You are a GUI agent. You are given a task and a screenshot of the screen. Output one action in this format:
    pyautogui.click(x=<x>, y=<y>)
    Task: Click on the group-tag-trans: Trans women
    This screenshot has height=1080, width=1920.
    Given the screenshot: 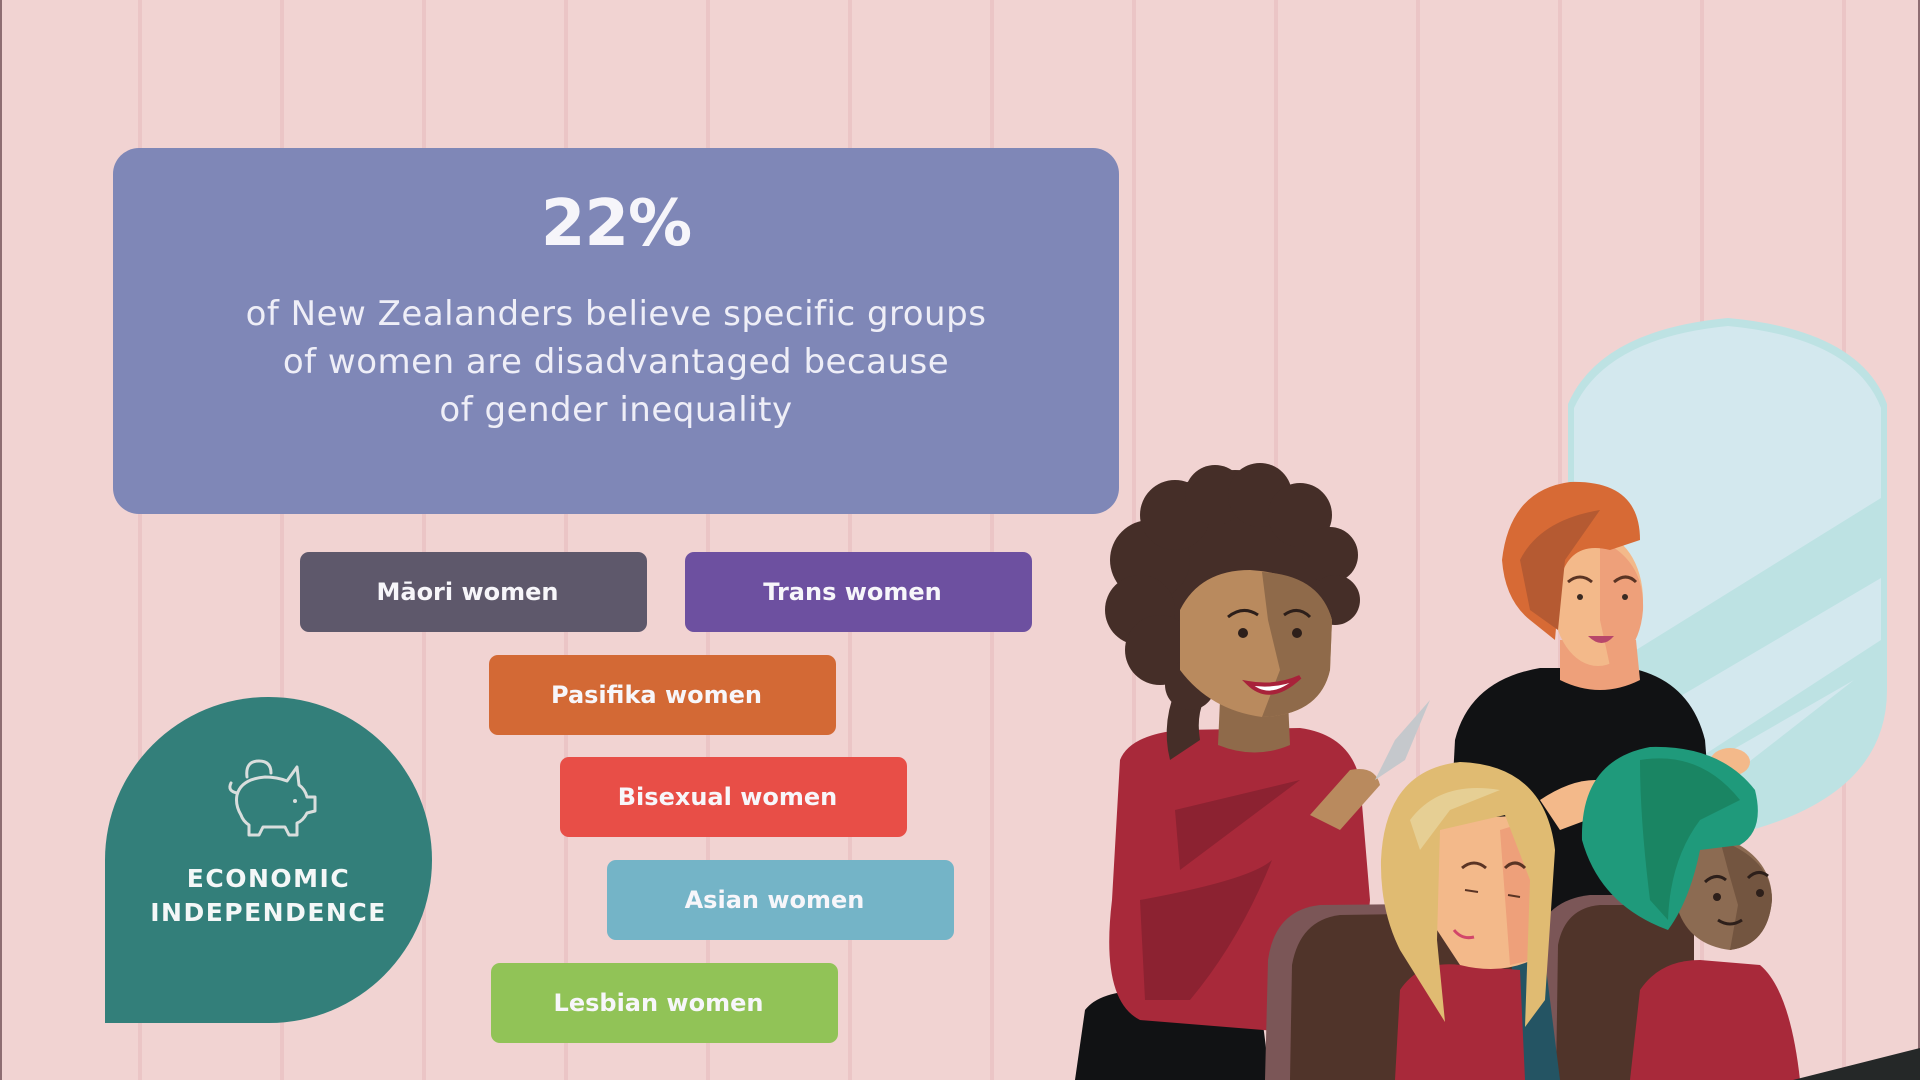 What is the action you would take?
    pyautogui.click(x=858, y=592)
    